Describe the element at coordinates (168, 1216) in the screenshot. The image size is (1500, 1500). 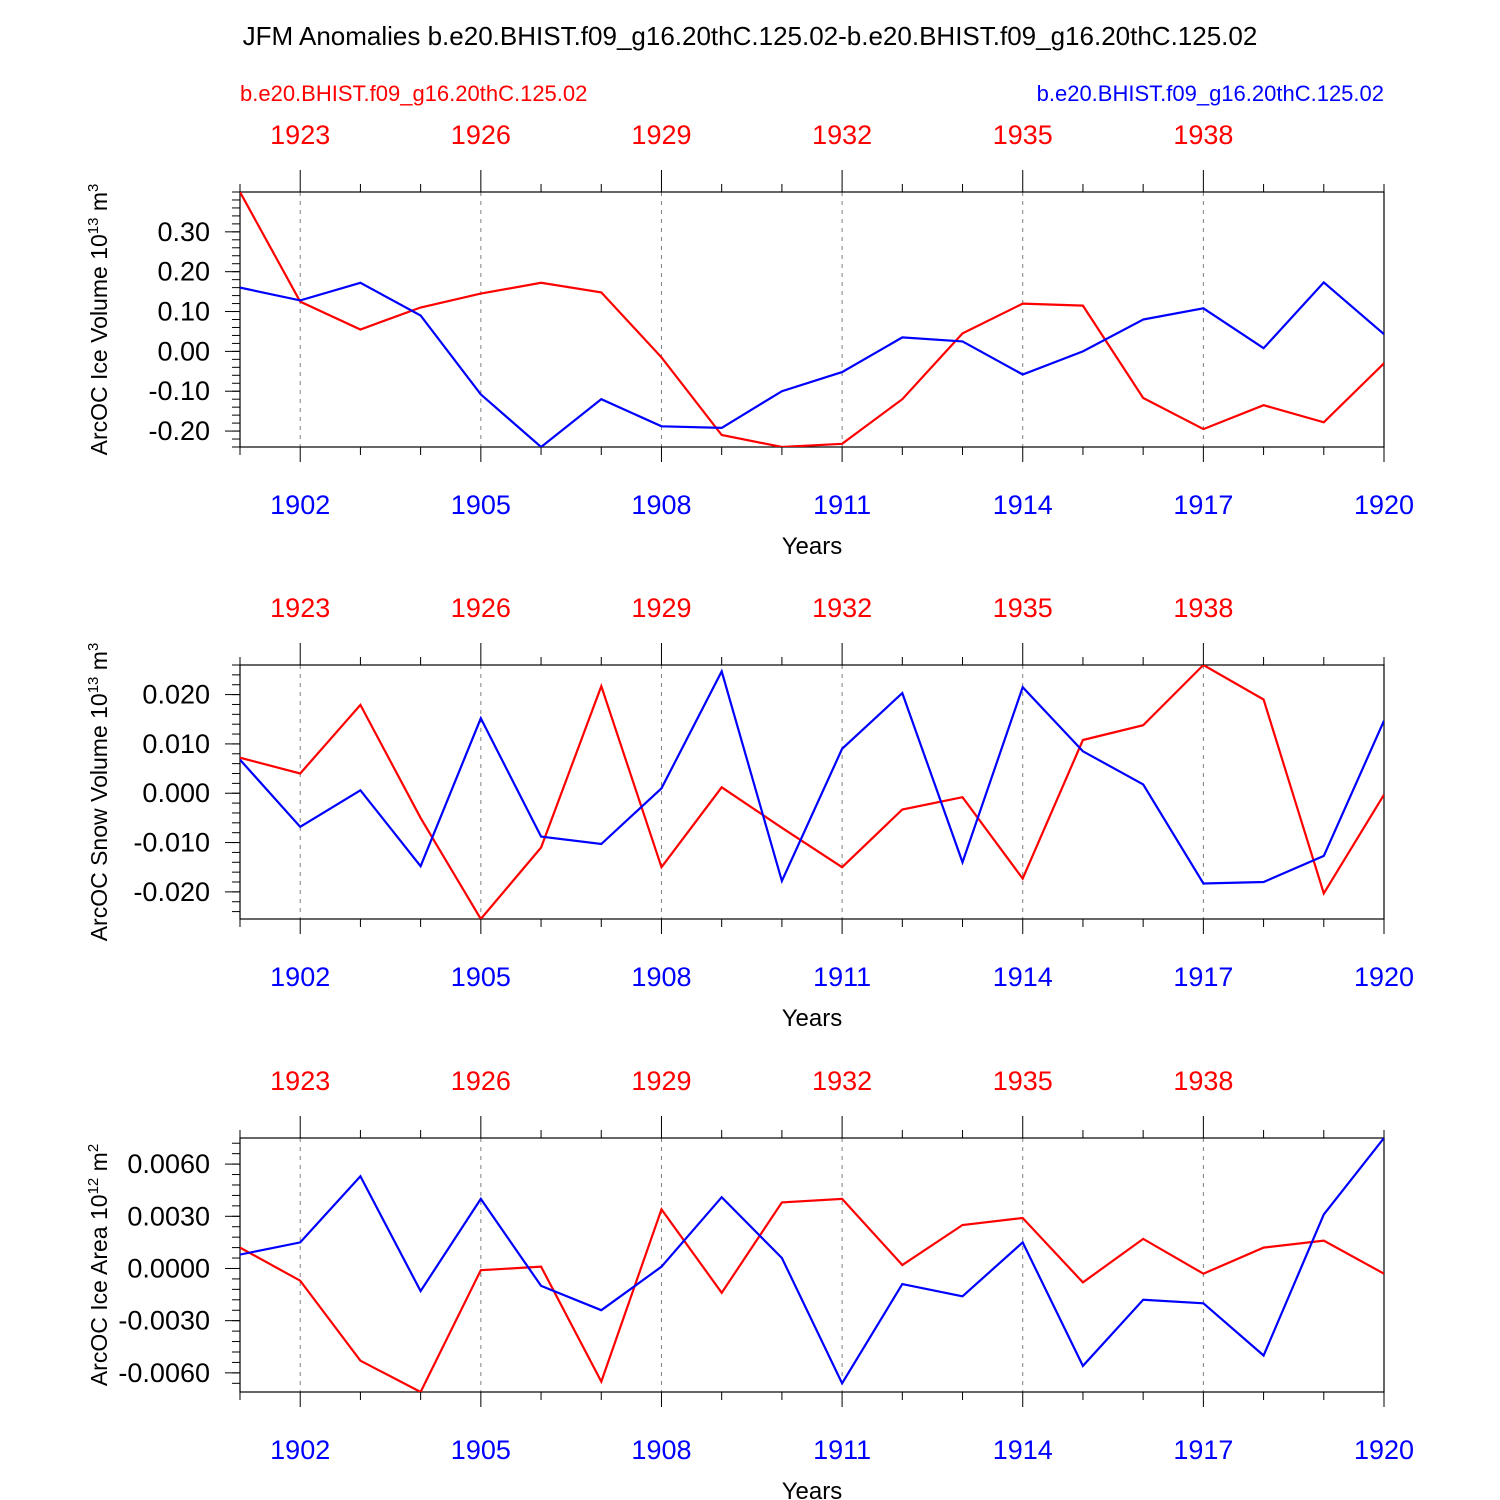
I see `y-tick-label: 0.0030` at that location.